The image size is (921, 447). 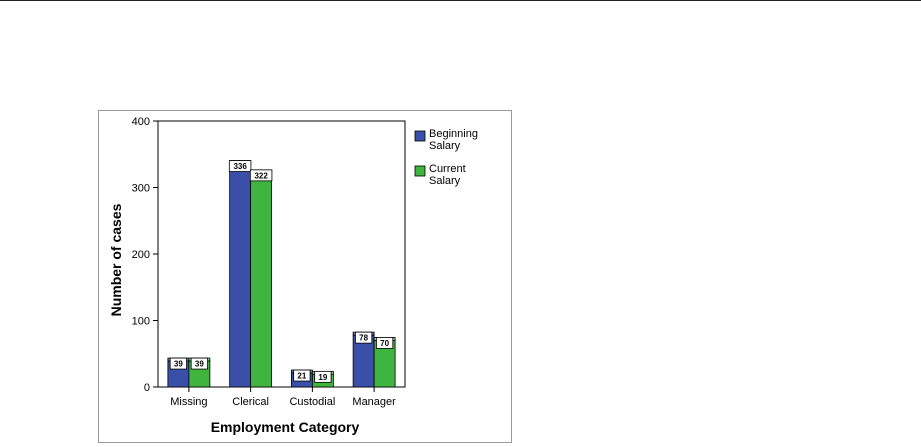 I want to click on y-tick-label-4: 400, so click(x=141, y=122).